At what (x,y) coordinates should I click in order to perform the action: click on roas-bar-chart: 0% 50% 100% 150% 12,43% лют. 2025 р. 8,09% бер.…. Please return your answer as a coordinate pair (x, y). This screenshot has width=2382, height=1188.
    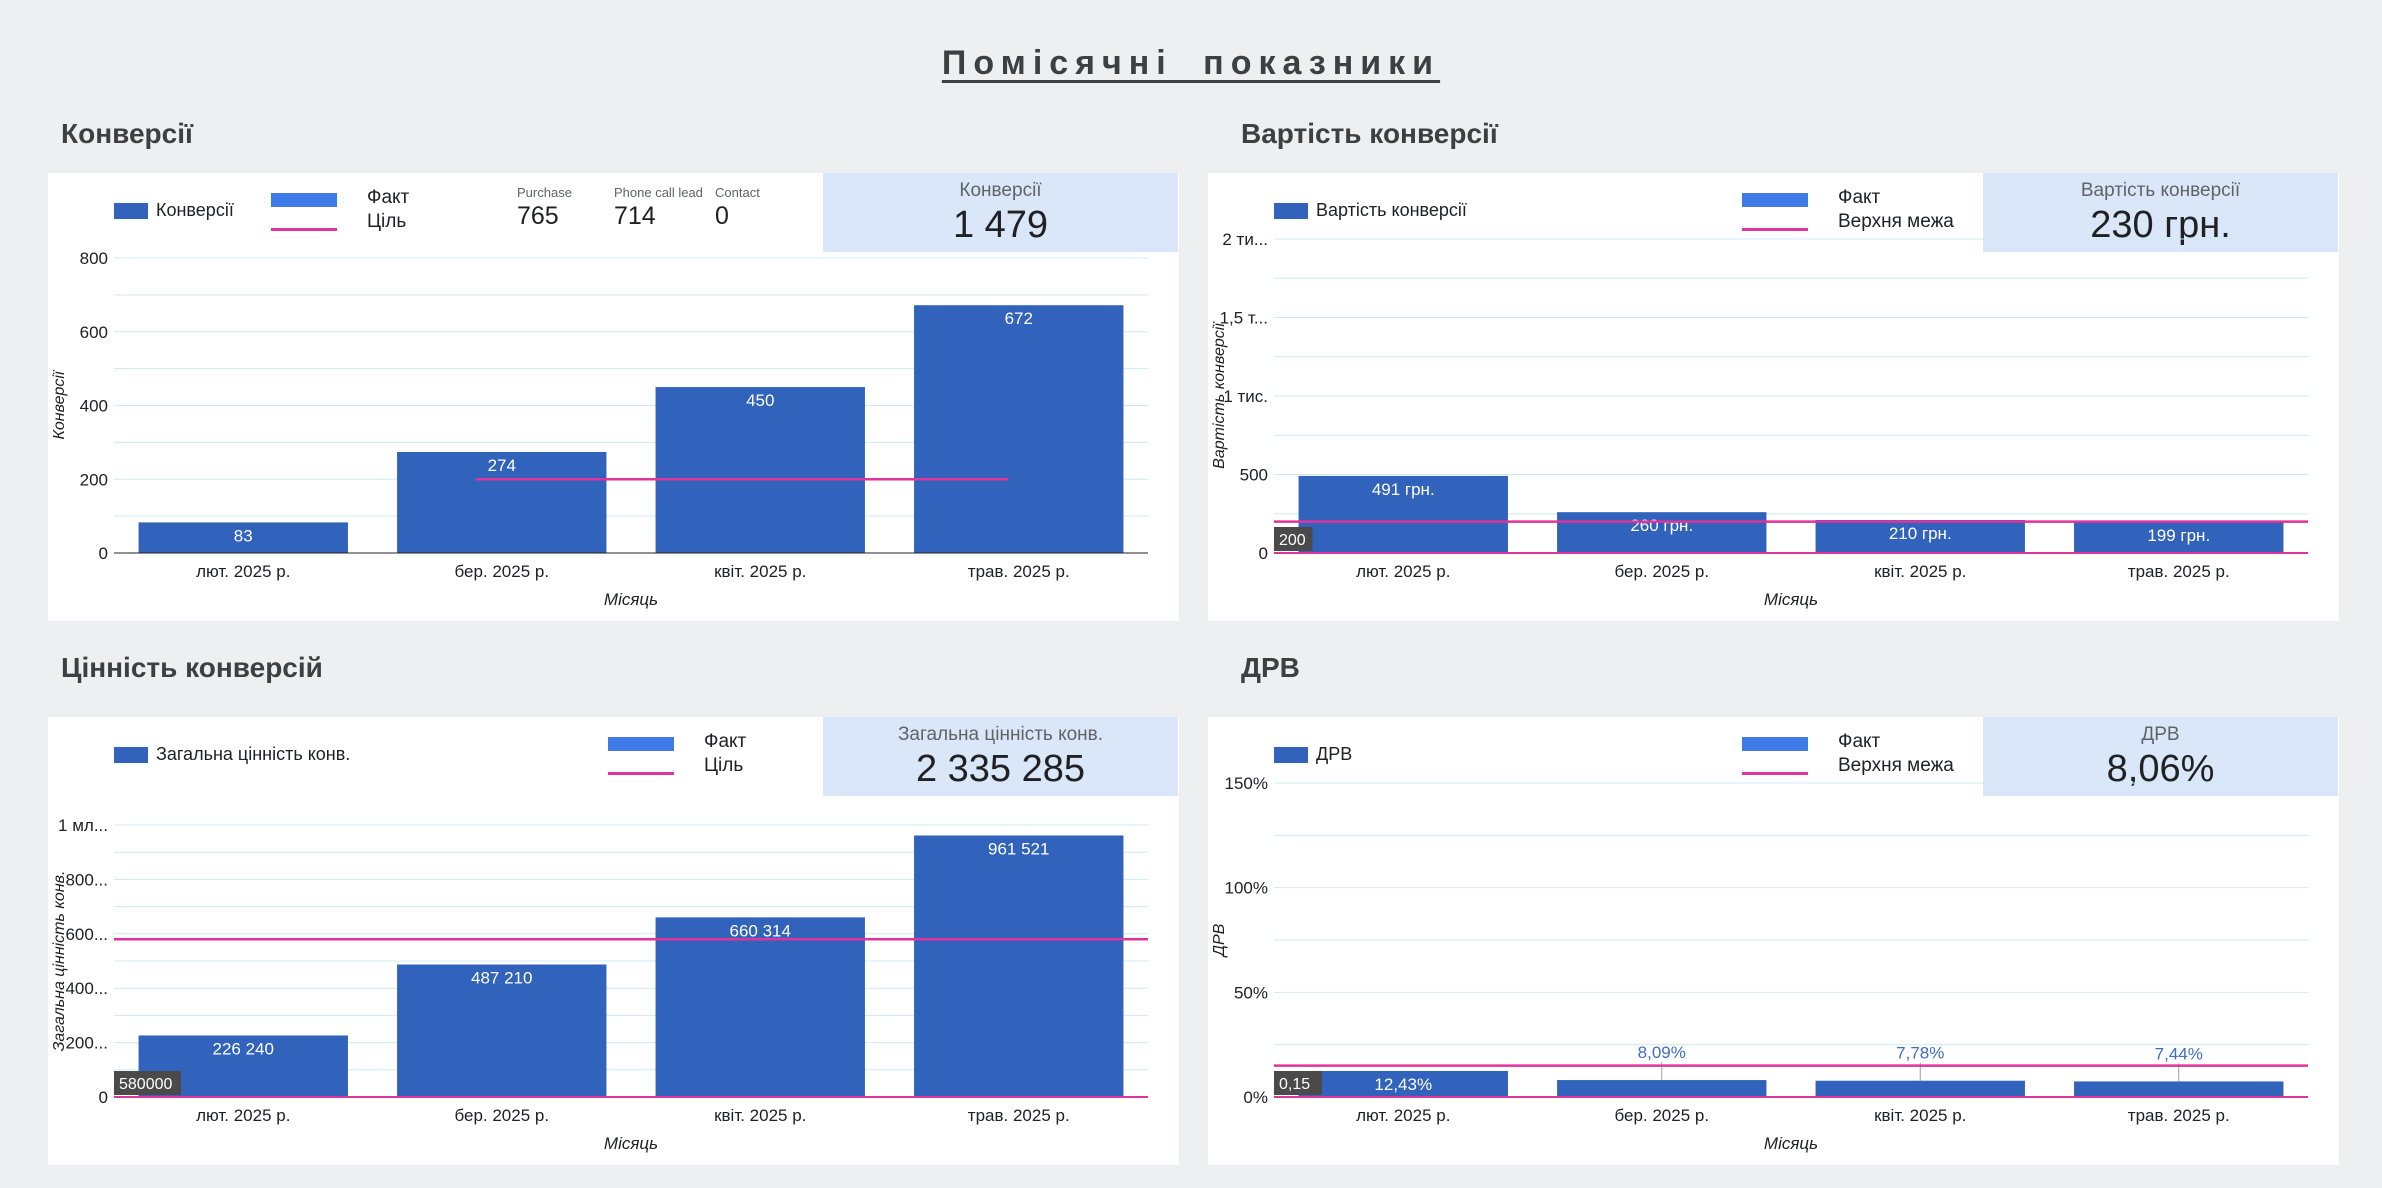
    Looking at the image, I should click on (1759, 963).